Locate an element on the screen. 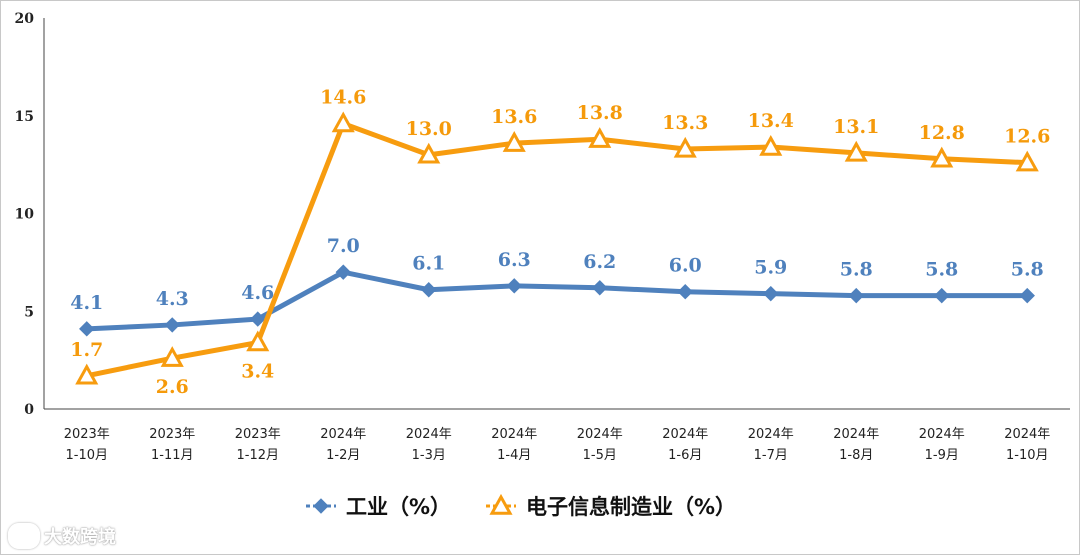  data-label: 4.3 is located at coordinates (172, 299).